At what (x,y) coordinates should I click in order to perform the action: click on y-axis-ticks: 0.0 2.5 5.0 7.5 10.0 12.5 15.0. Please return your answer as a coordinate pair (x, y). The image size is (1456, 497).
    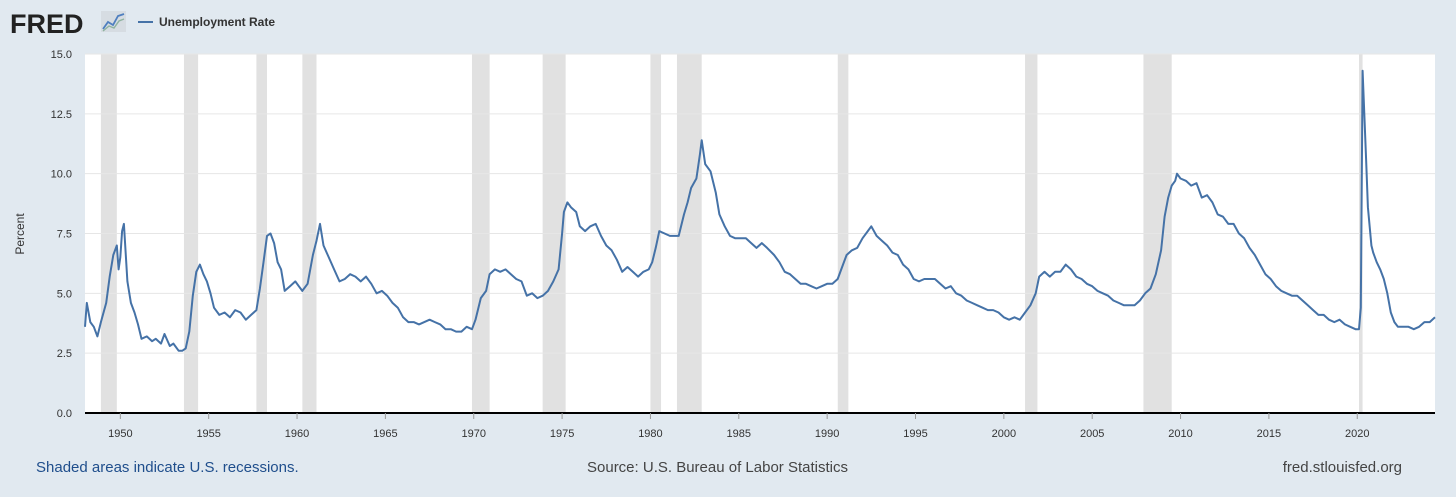
    Looking at the image, I should click on (61, 234).